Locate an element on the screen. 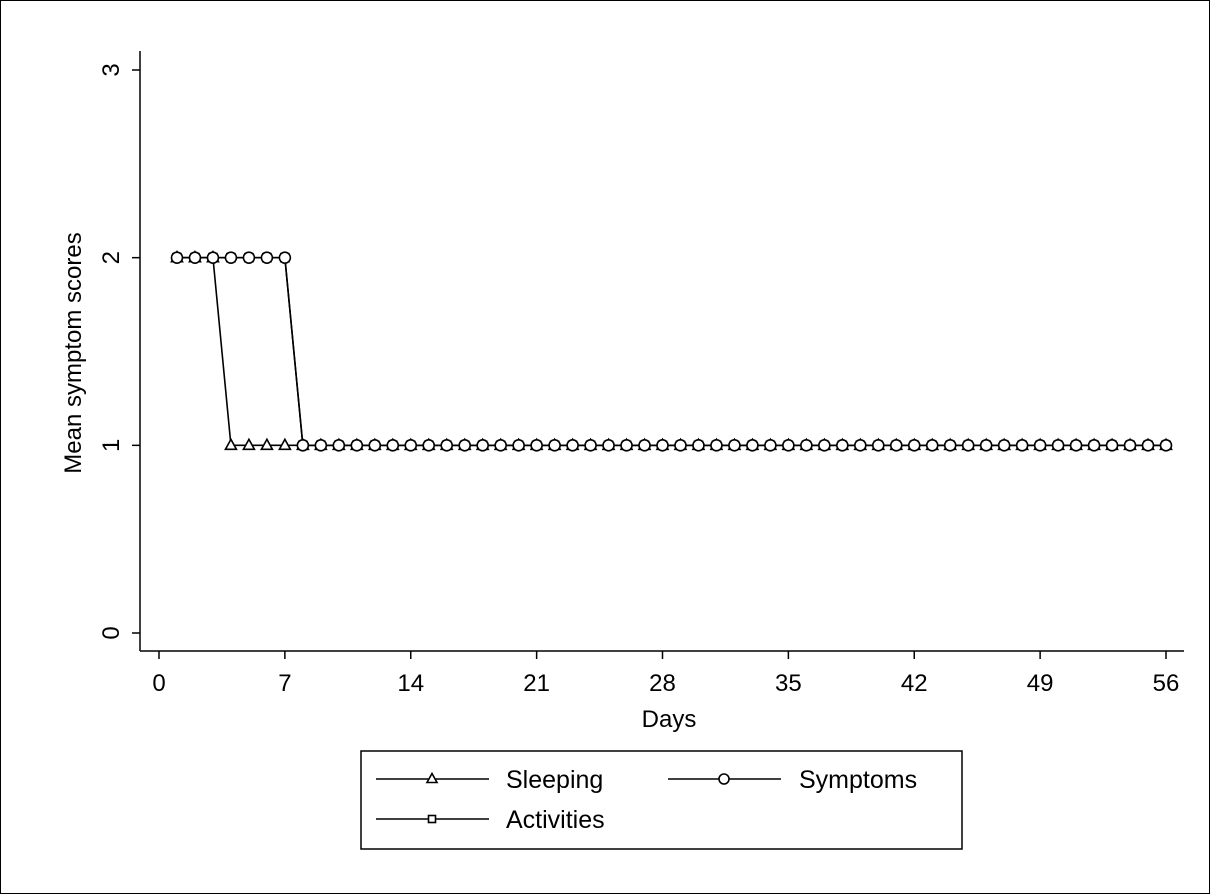  x-tick-label: 7 is located at coordinates (284, 683).